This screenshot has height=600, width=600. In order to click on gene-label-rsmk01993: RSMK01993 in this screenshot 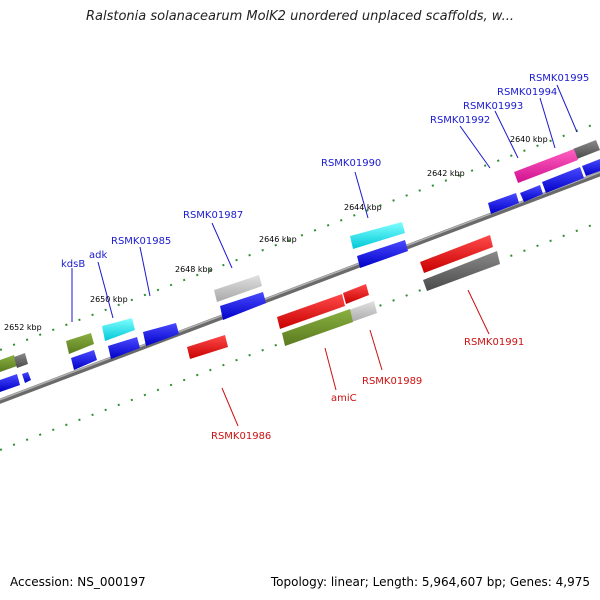, I will do `click(493, 106)`.